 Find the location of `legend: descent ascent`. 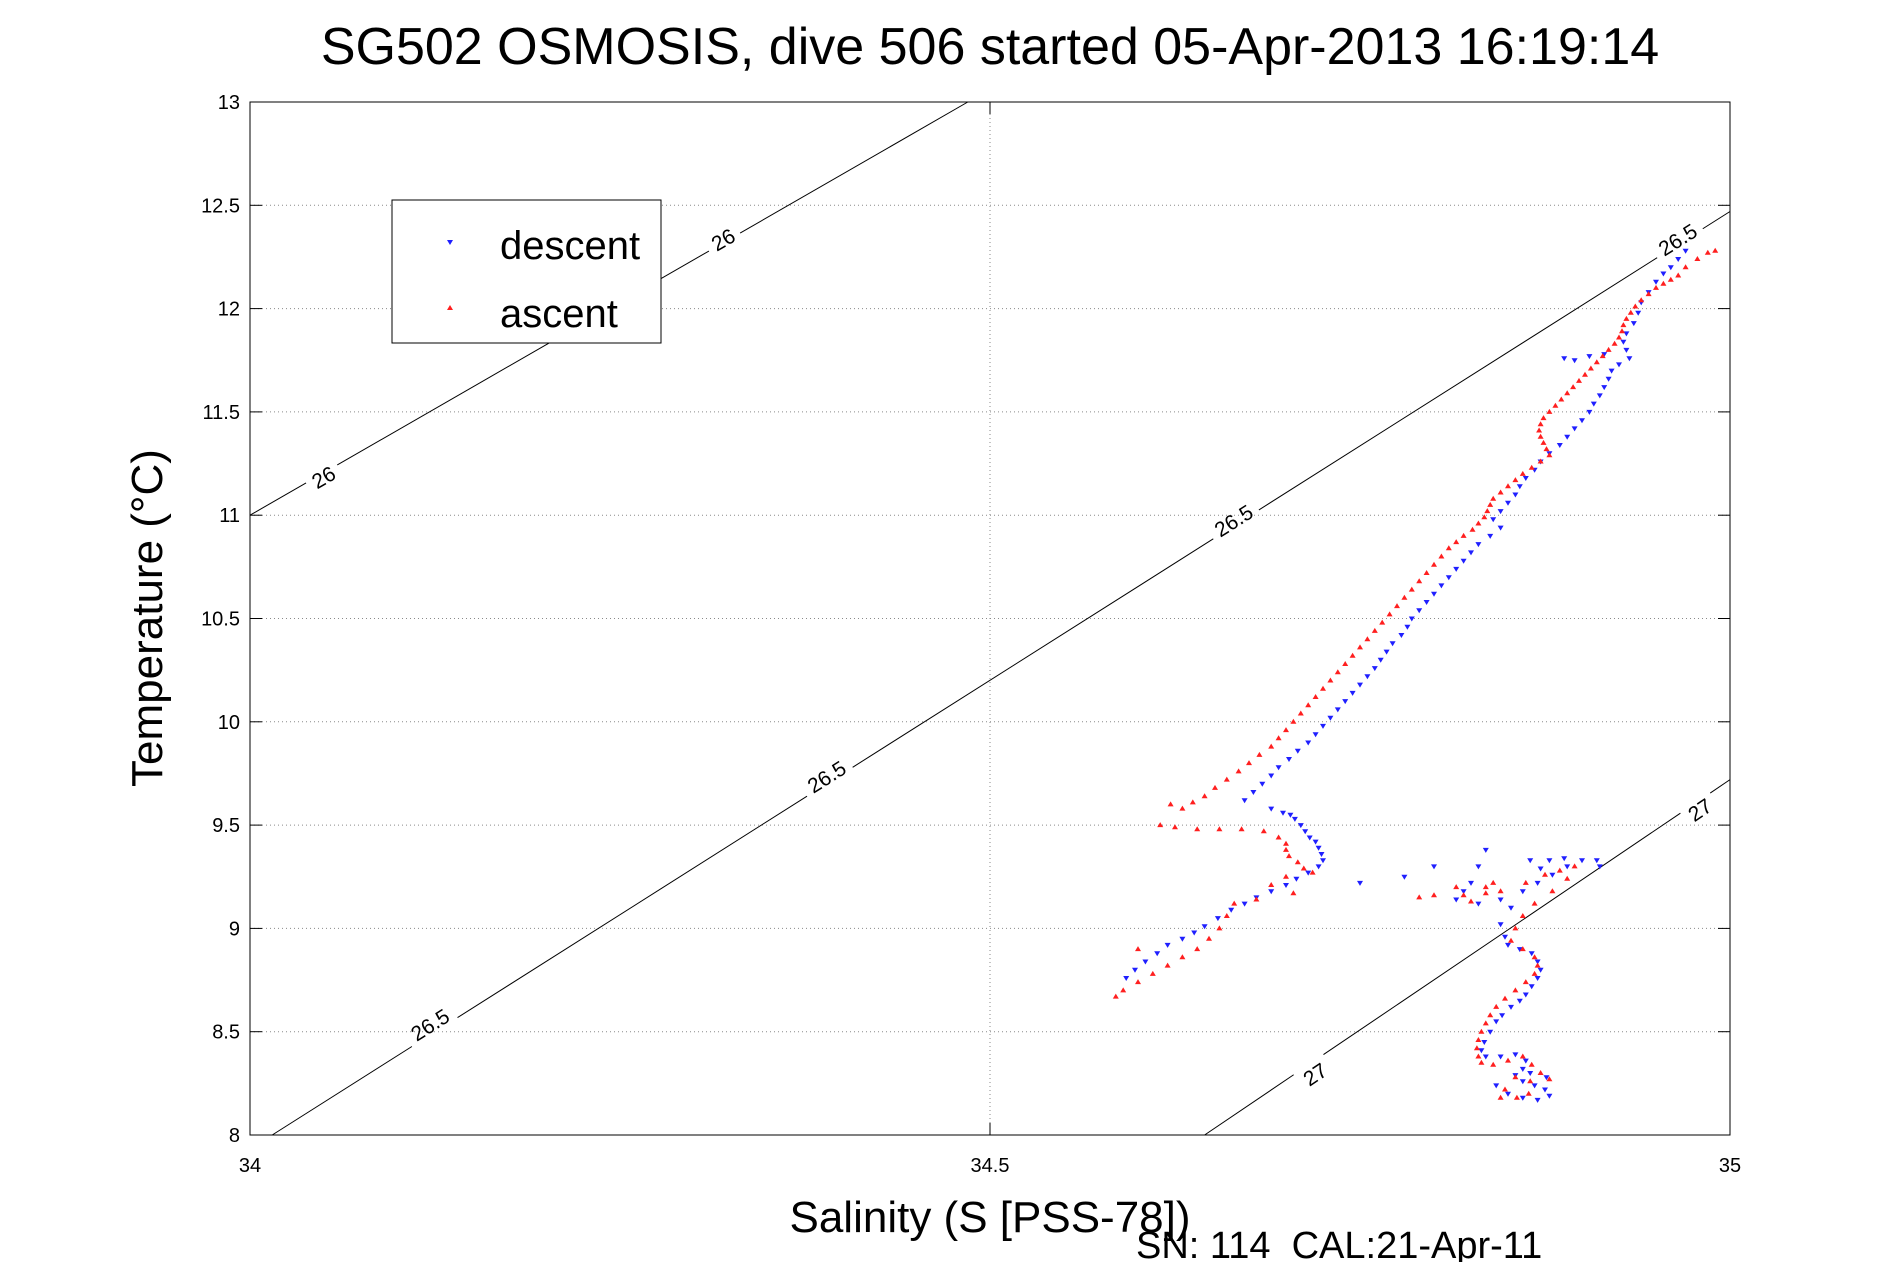

legend: descent ascent is located at coordinates (526, 271).